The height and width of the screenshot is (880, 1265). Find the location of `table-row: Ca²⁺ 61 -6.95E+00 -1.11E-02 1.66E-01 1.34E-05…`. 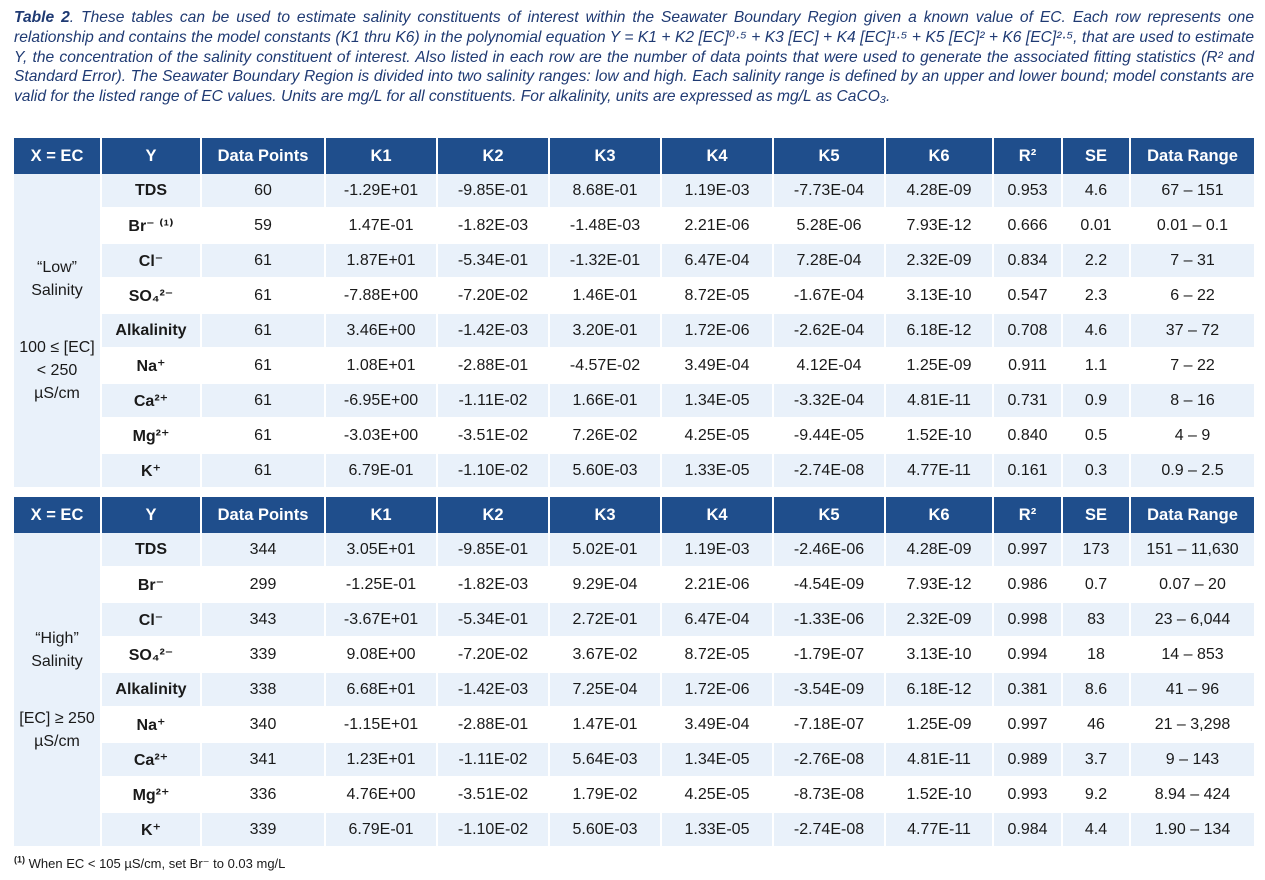

table-row: Ca²⁺ 61 -6.95E+00 -1.11E-02 1.66E-01 1.34E-05… is located at coordinates (634, 401).